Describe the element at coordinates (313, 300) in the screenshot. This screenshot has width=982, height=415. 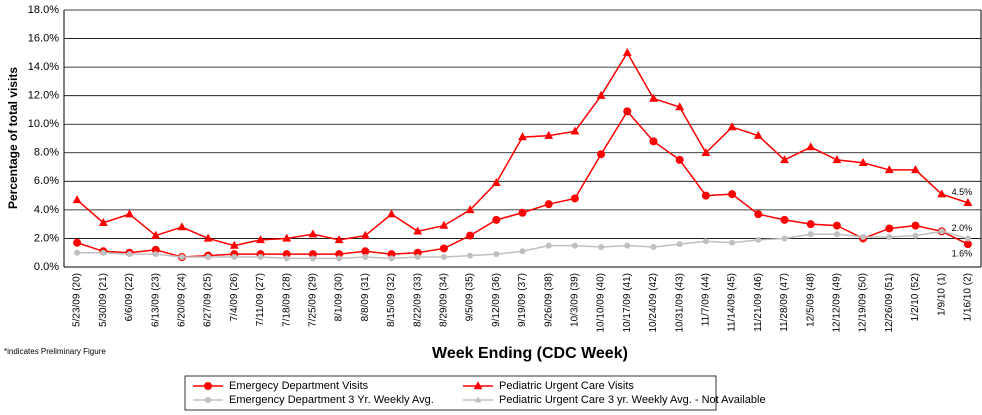
I see `x-tick-label: 7/25/09 (29)` at that location.